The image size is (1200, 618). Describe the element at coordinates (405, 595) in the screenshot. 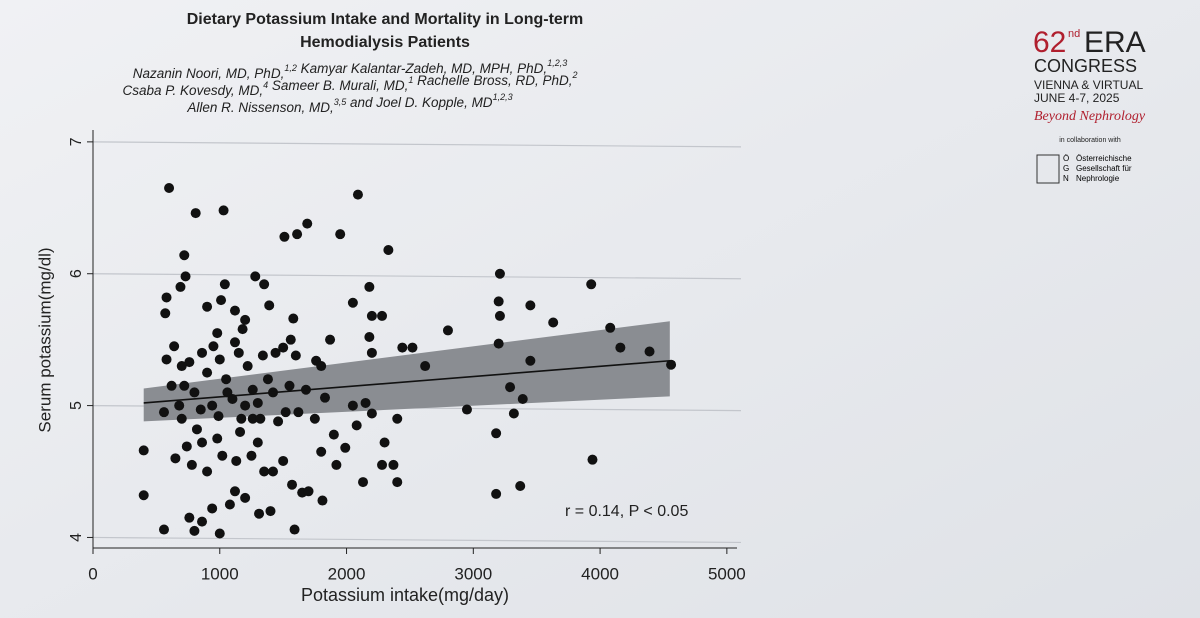

I see `x-axis-label: Potassium intake(mg/day)` at that location.